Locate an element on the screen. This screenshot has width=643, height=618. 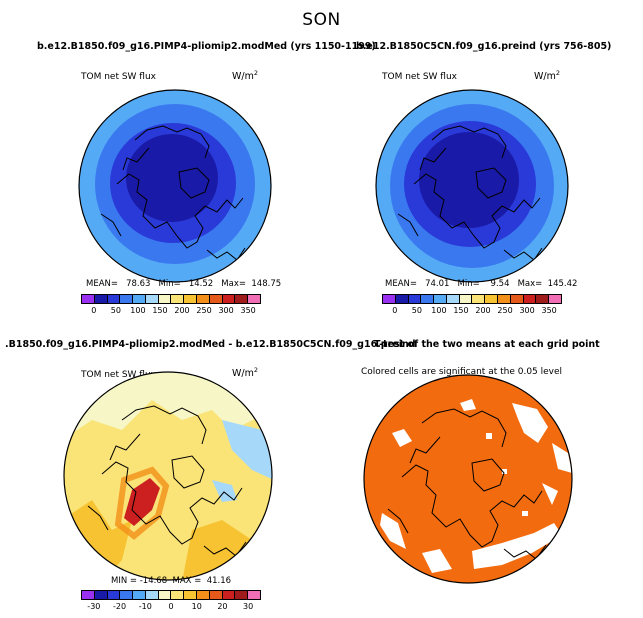
panel-2-colorbar: 0 50 100 150 200 250 300 350 is located at coordinates (472, 304).